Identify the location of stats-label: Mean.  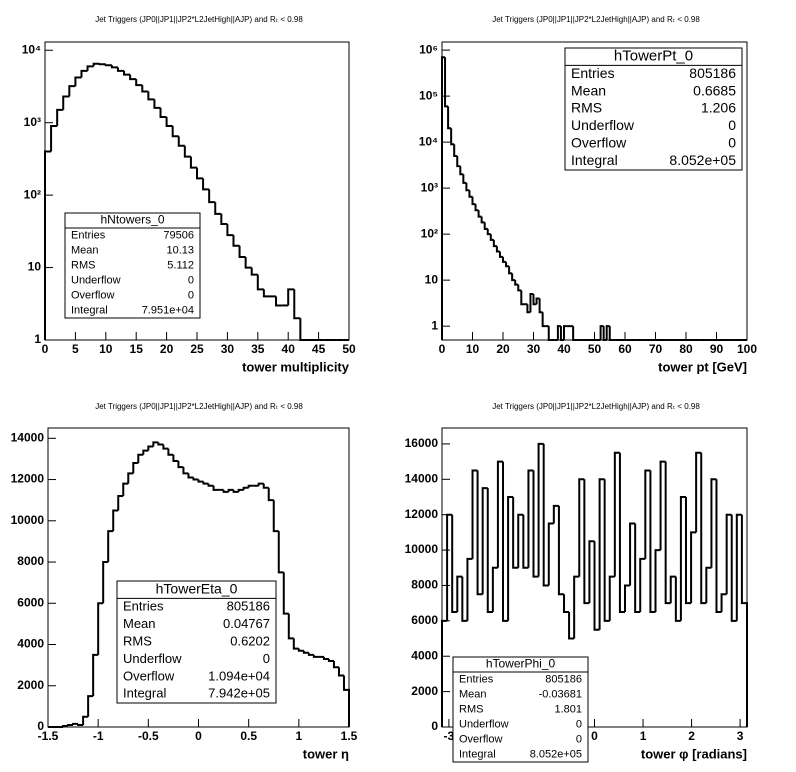
(473, 694).